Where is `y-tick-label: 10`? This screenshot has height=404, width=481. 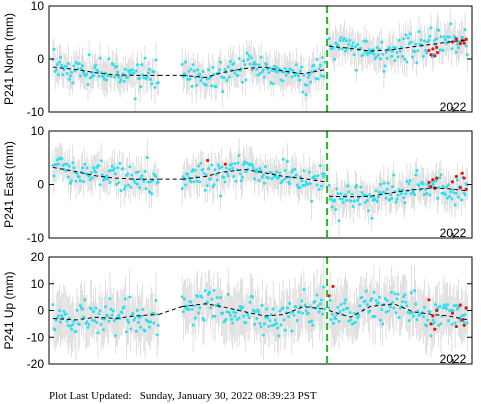 y-tick-label: 10 is located at coordinates (38, 131).